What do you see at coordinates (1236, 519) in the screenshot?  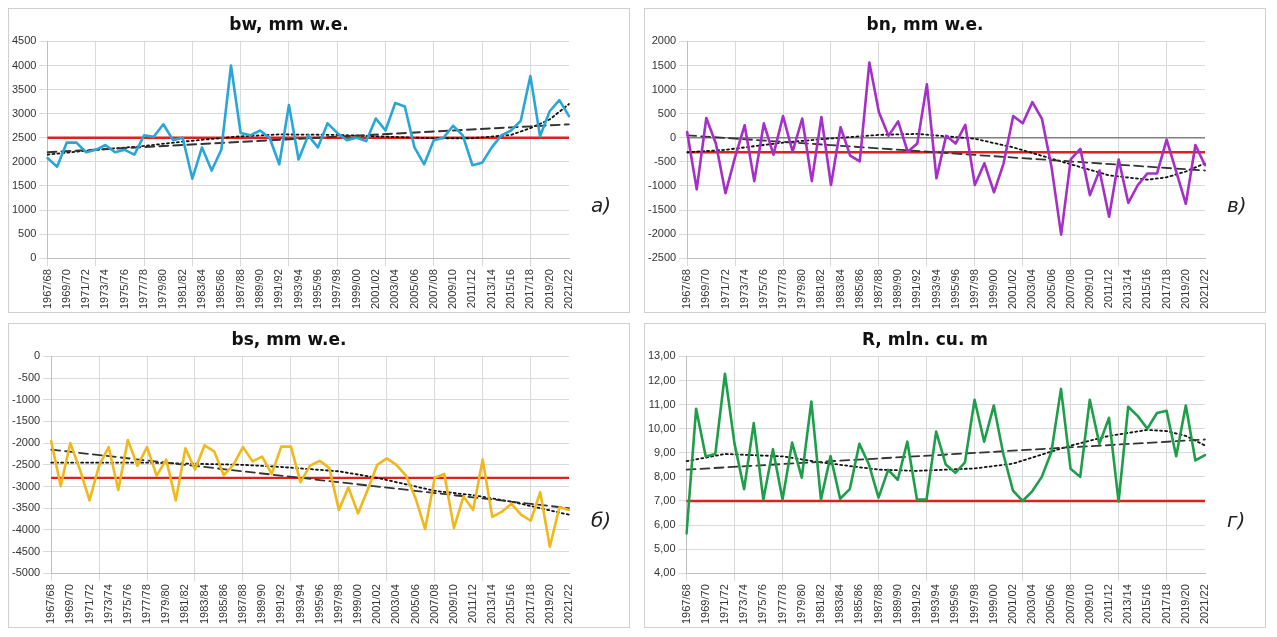 I see `text: г)` at bounding box center [1236, 519].